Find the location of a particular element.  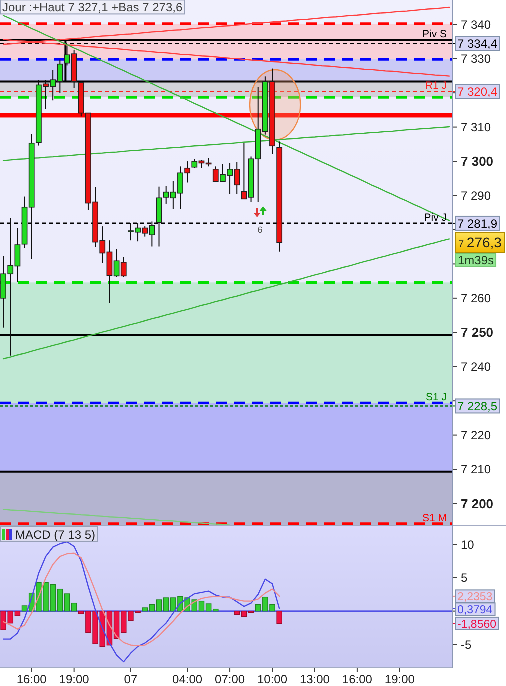

y-tick-label: 7 290 is located at coordinates (476, 195).